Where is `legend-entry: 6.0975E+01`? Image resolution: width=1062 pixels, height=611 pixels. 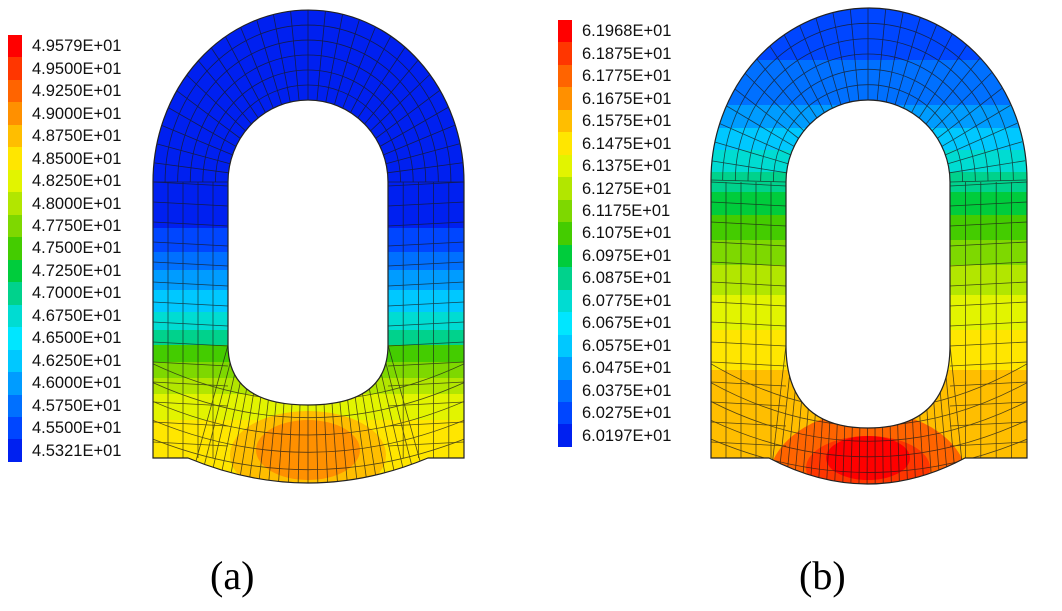 legend-entry: 6.0975E+01 is located at coordinates (615, 256).